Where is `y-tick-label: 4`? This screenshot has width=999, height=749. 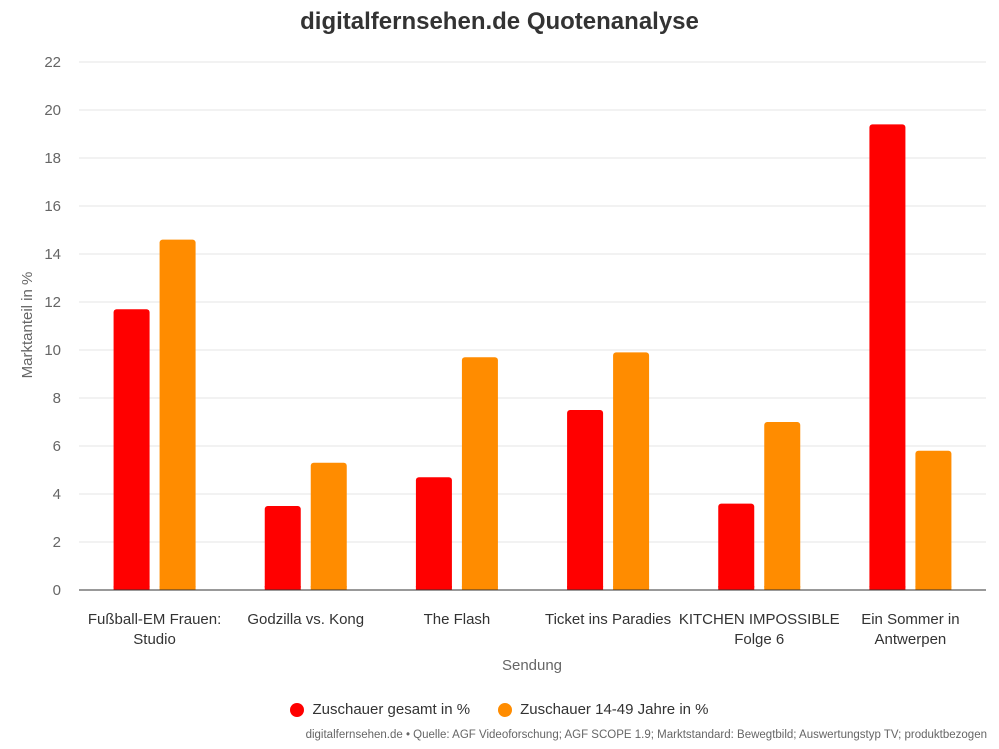 y-tick-label: 4 is located at coordinates (57, 494).